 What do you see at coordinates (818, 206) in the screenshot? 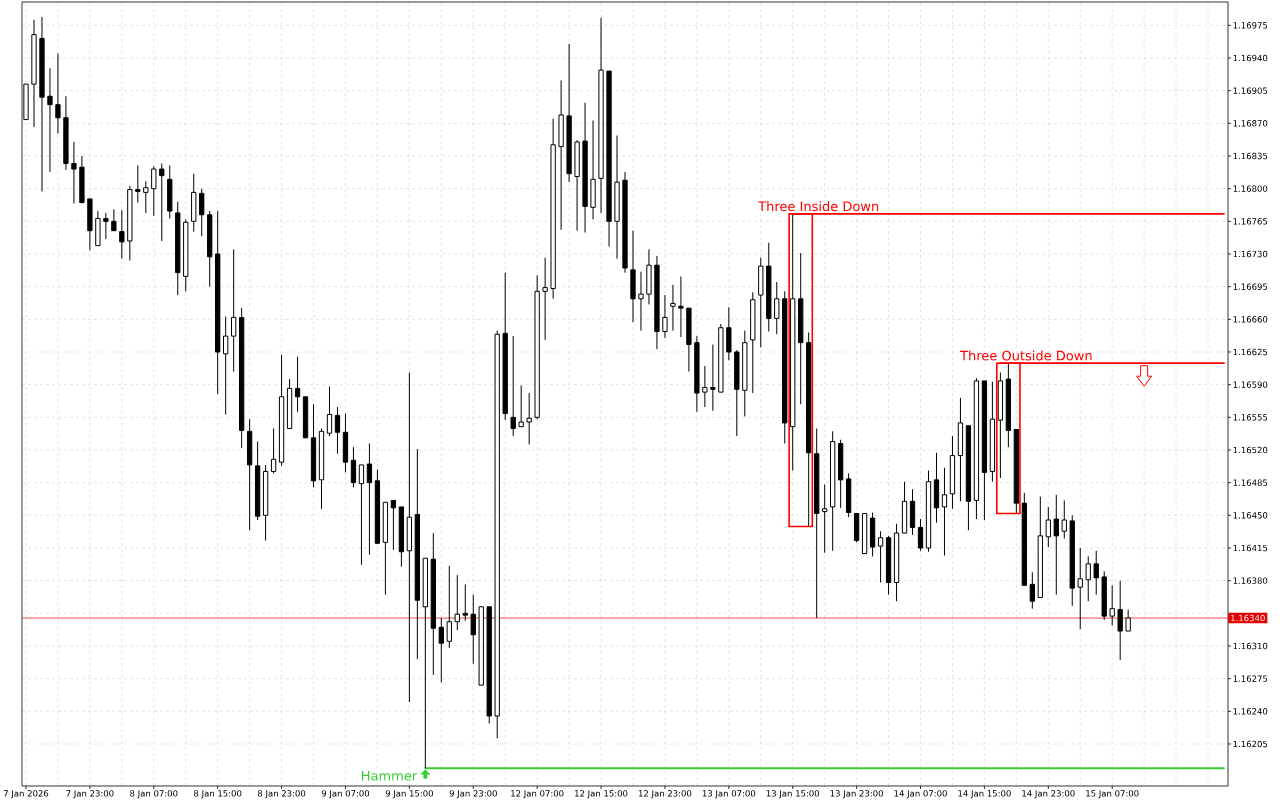
I see `series-label: Three Inside Down` at bounding box center [818, 206].